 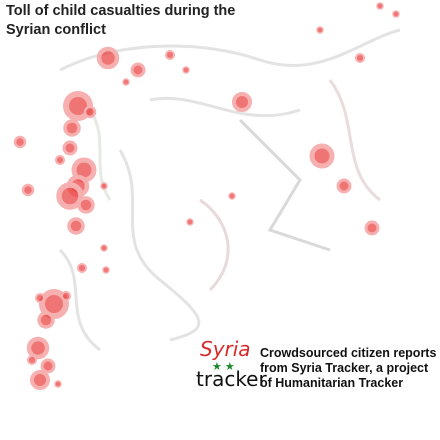 What do you see at coordinates (348, 353) in the screenshot?
I see `caption-line: Crowdsourced citizen reports` at bounding box center [348, 353].